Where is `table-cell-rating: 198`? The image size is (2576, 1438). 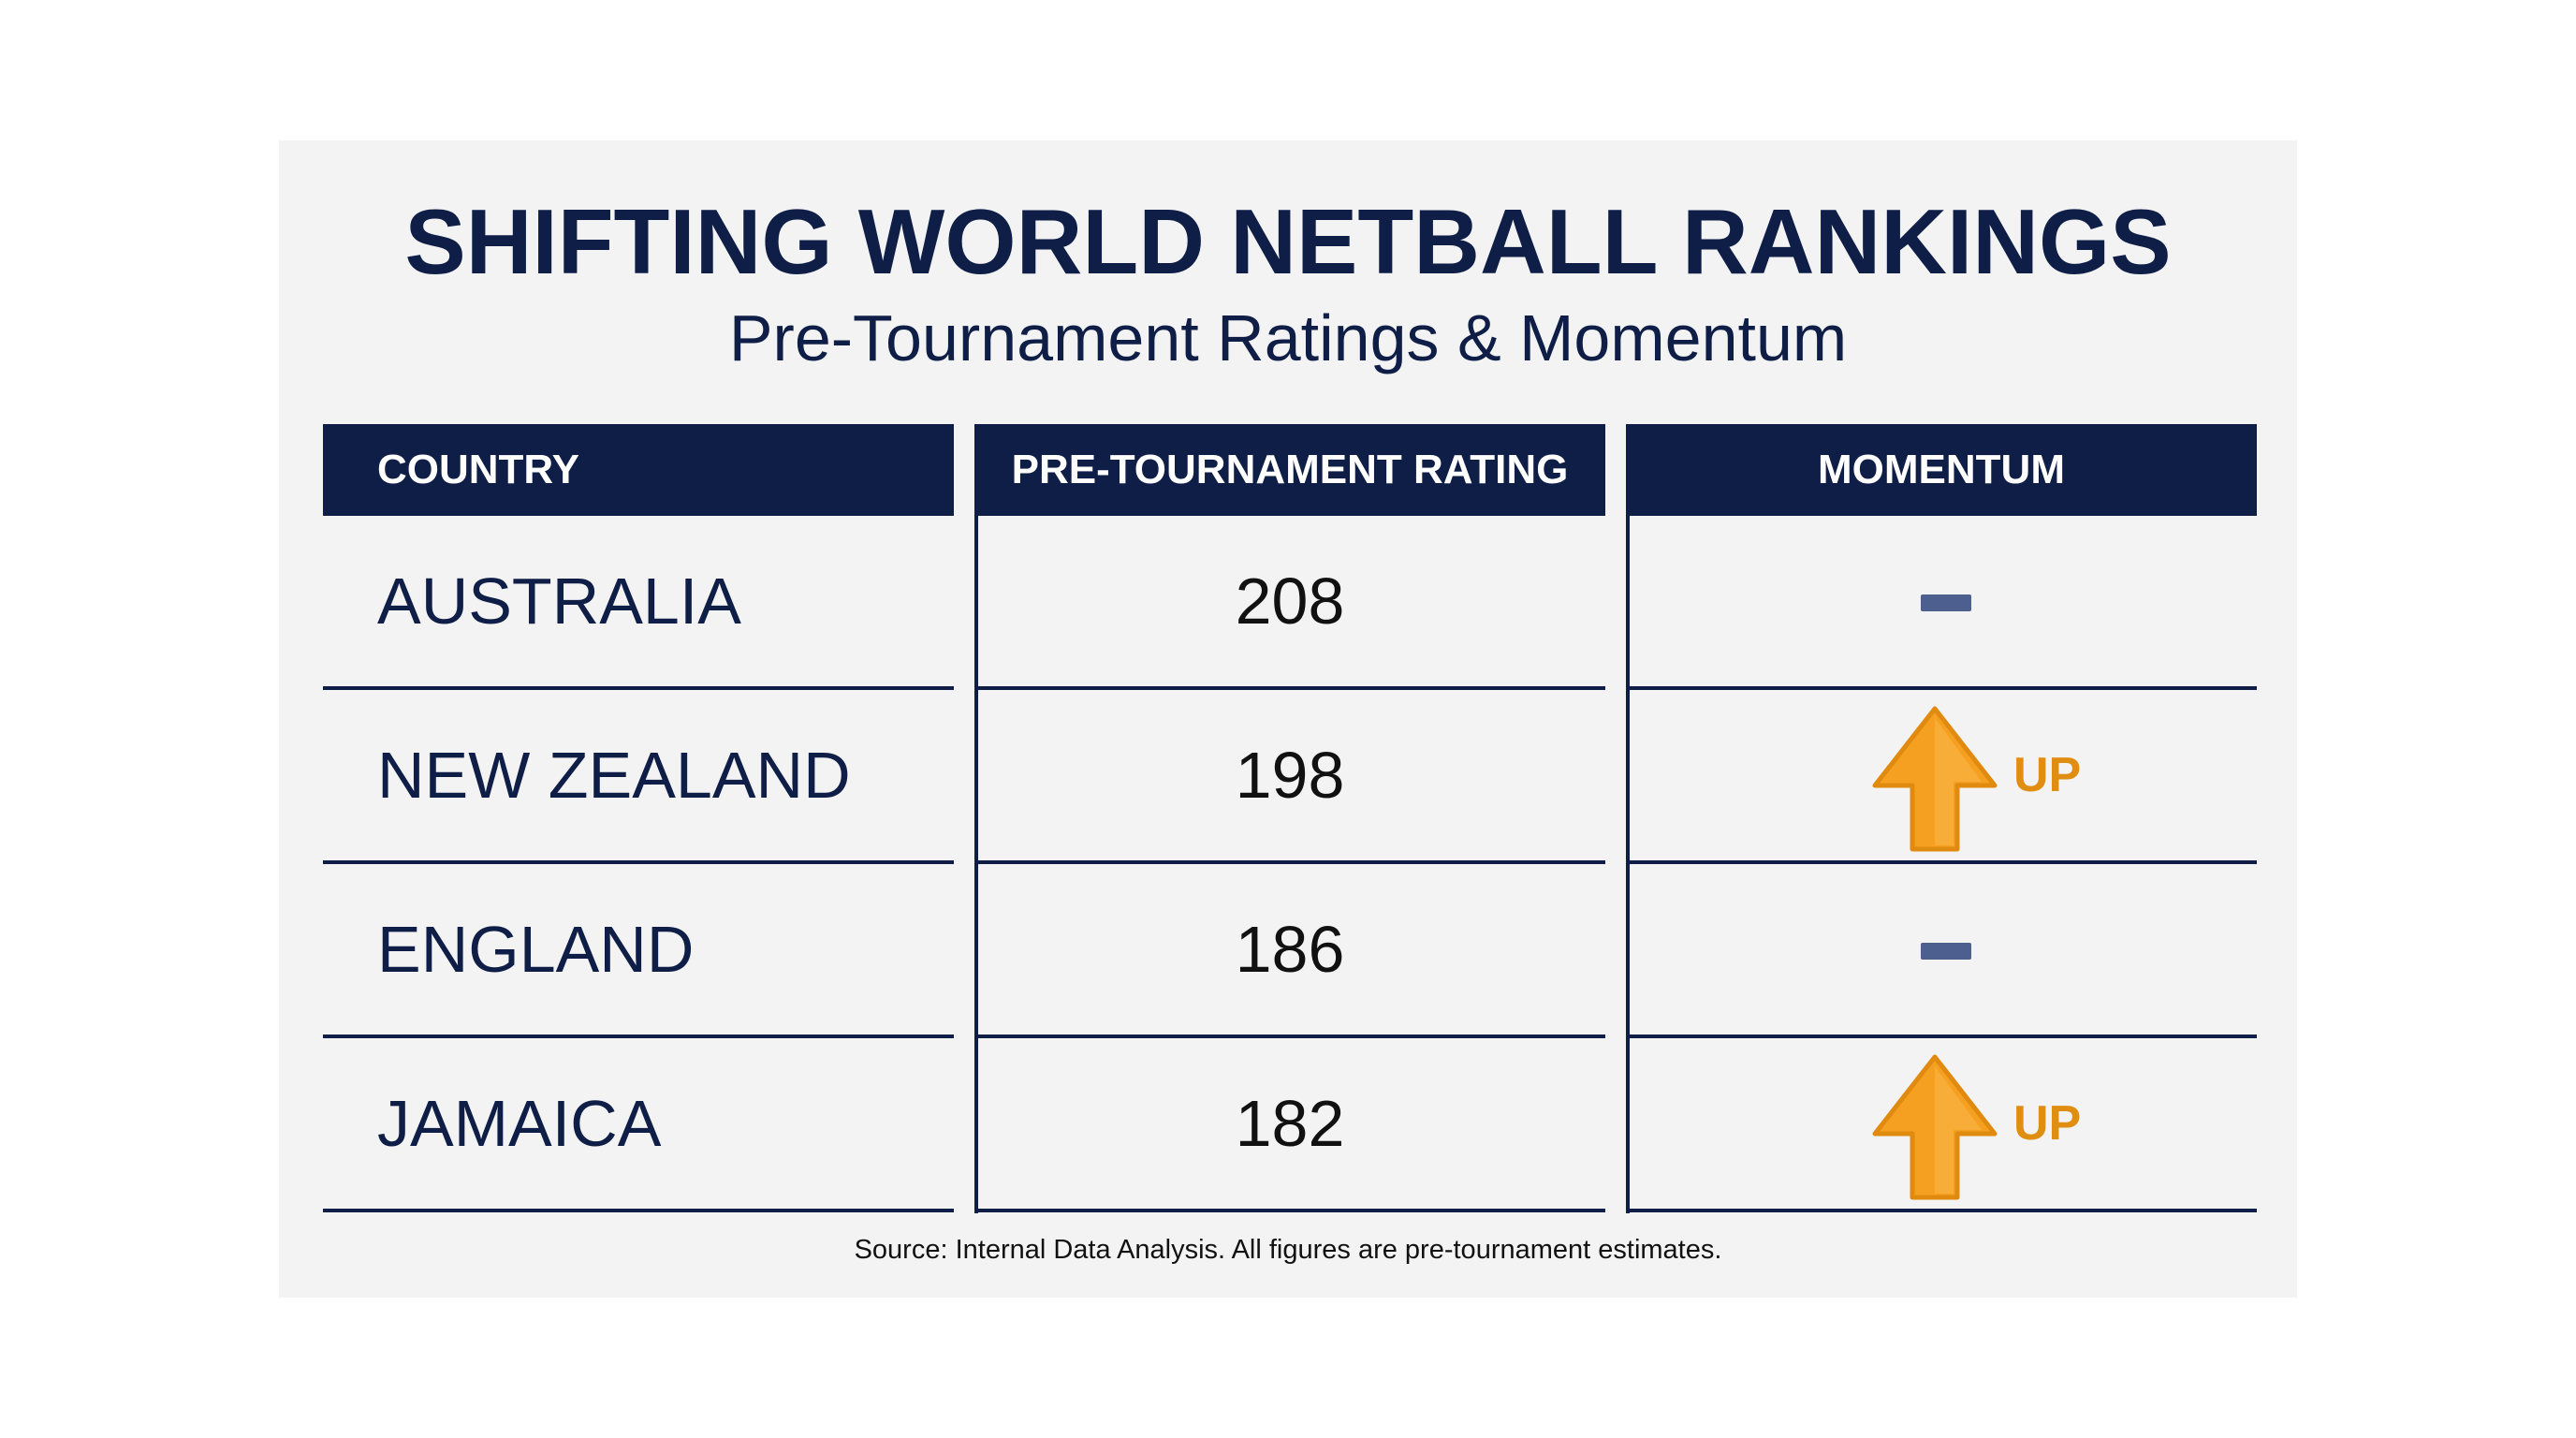
table-cell-rating: 198 is located at coordinates (1289, 777).